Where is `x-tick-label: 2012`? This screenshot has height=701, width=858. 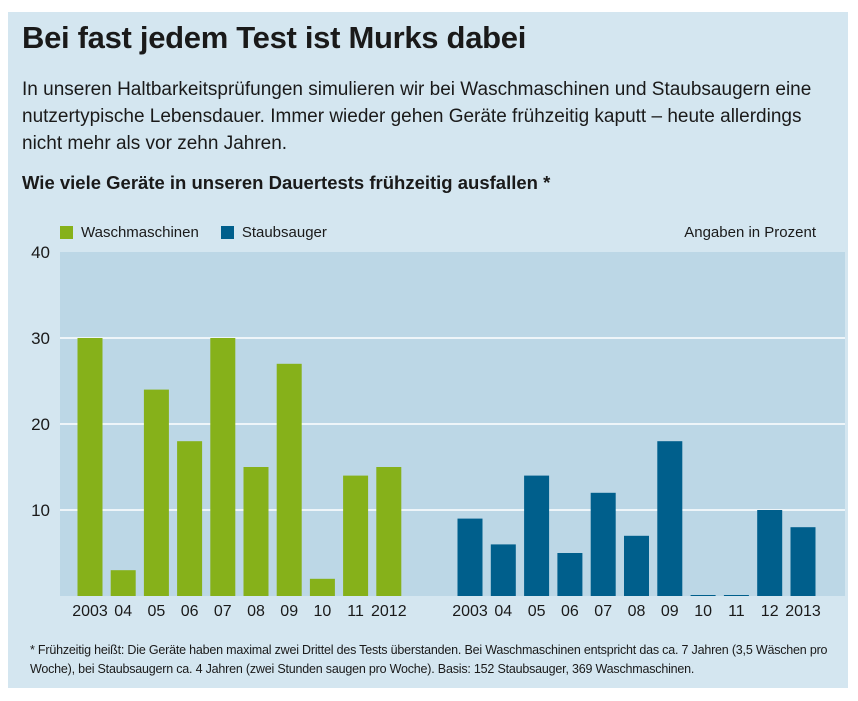 x-tick-label: 2012 is located at coordinates (389, 611).